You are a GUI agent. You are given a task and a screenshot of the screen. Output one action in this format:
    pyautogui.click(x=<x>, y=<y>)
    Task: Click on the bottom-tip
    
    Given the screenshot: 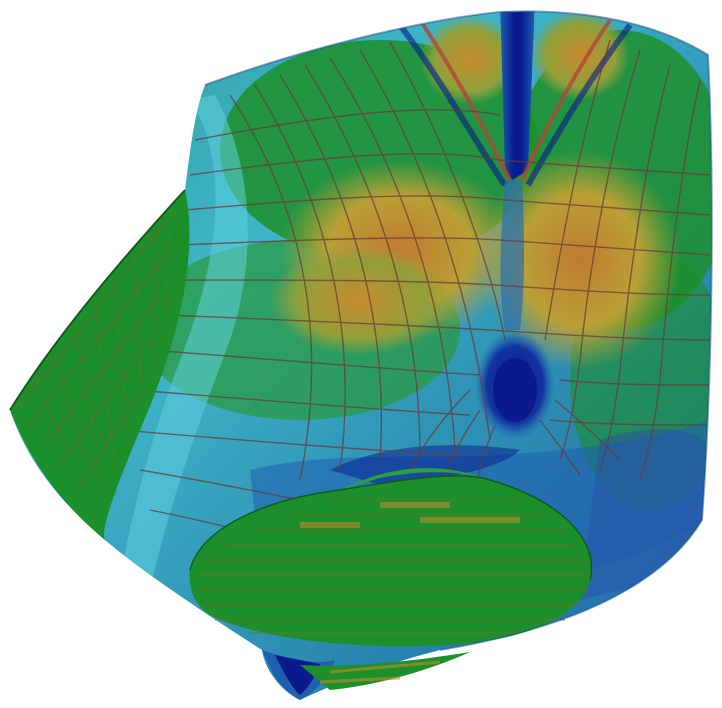 What is the action you would take?
    pyautogui.click(x=366, y=675)
    